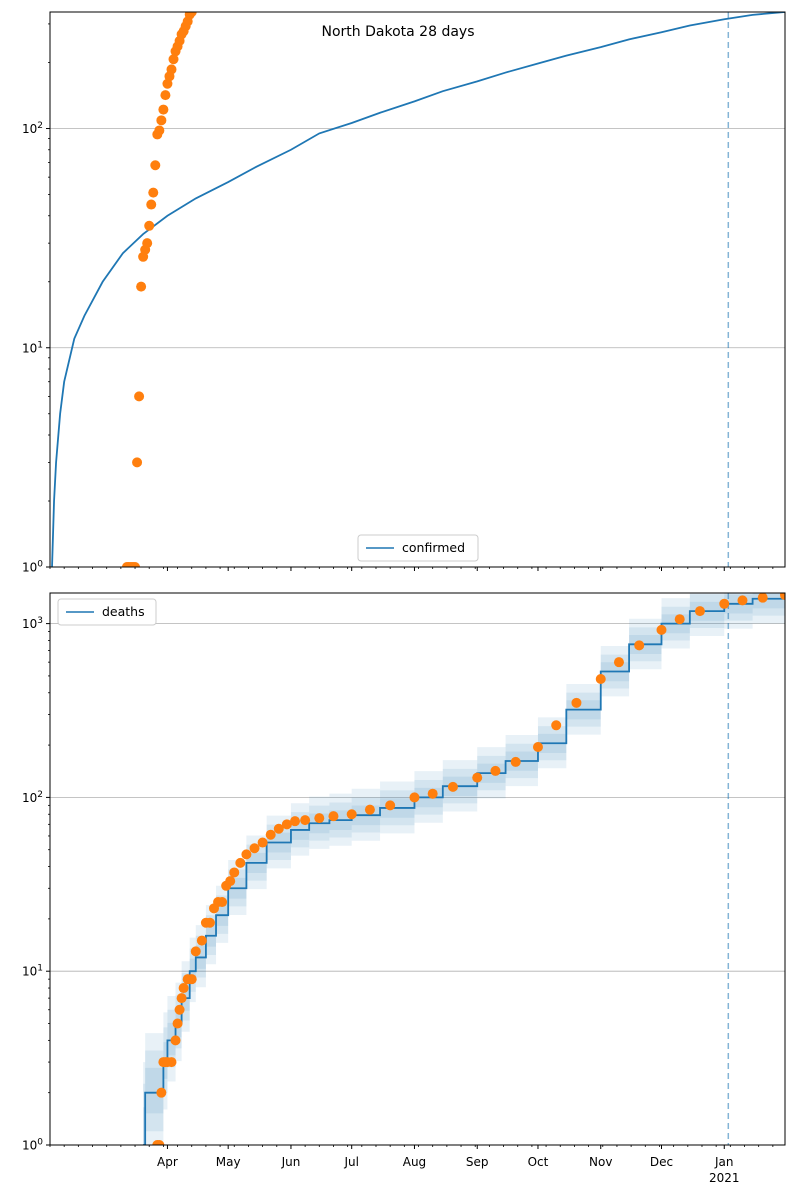  I want to click on x-tick-label: Apr, so click(167, 1162).